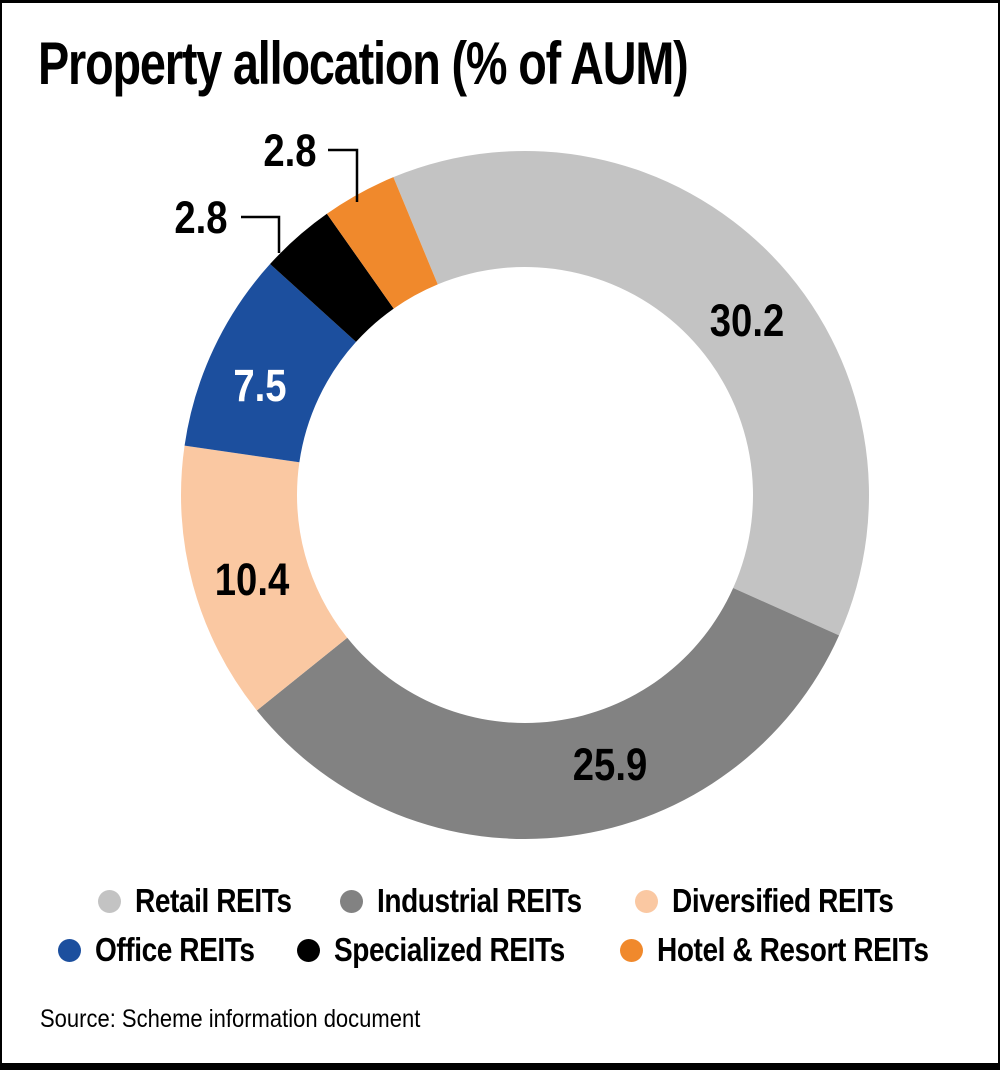 The image size is (1000, 1070). I want to click on legend-item-industrial-reits: Industrial REITs, so click(479, 900).